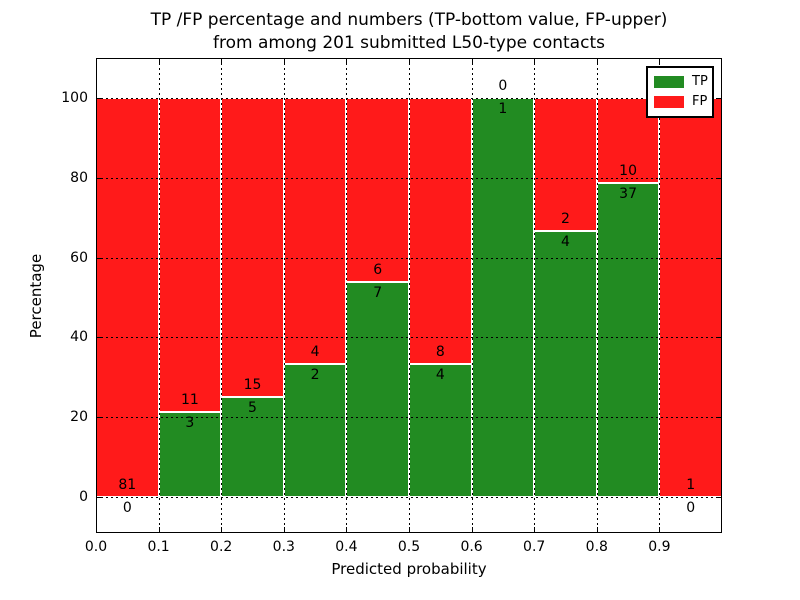 This screenshot has width=800, height=600. What do you see at coordinates (158, 547) in the screenshot?
I see `x-tick-label: 0.1` at bounding box center [158, 547].